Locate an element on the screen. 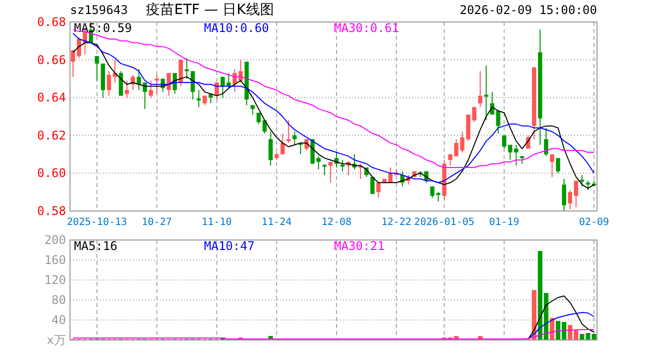 This screenshot has width=660, height=360. y-tick-label: 0.62 is located at coordinates (51, 135).